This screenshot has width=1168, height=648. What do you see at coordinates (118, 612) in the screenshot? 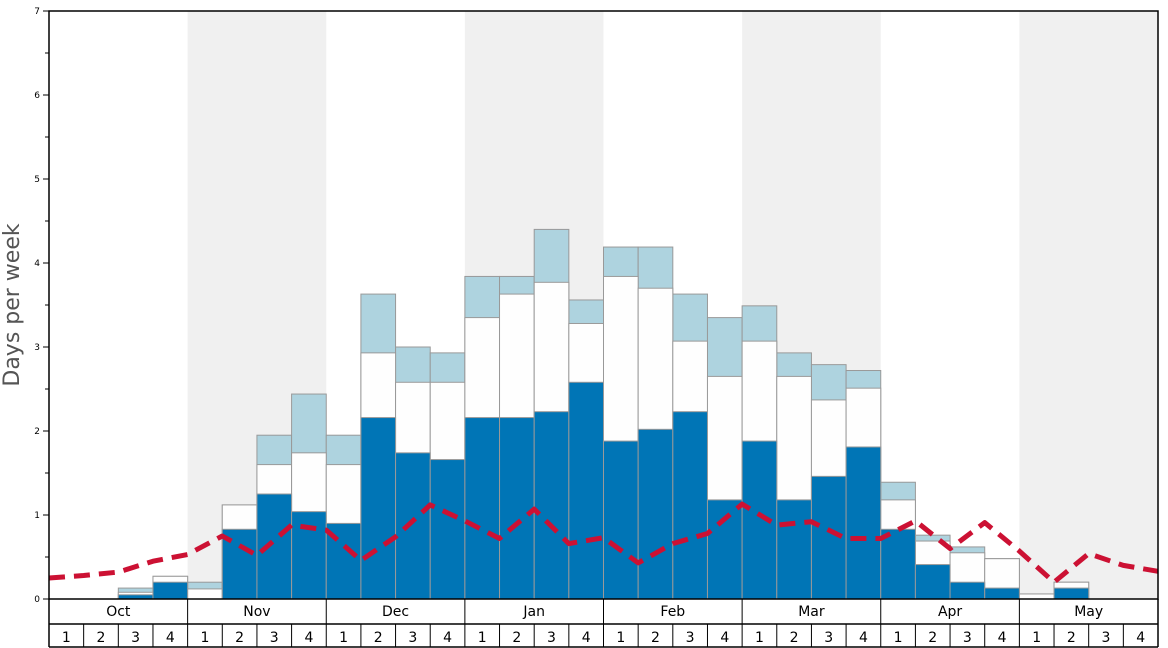
I see `month-label-oct: Oct` at bounding box center [118, 612].